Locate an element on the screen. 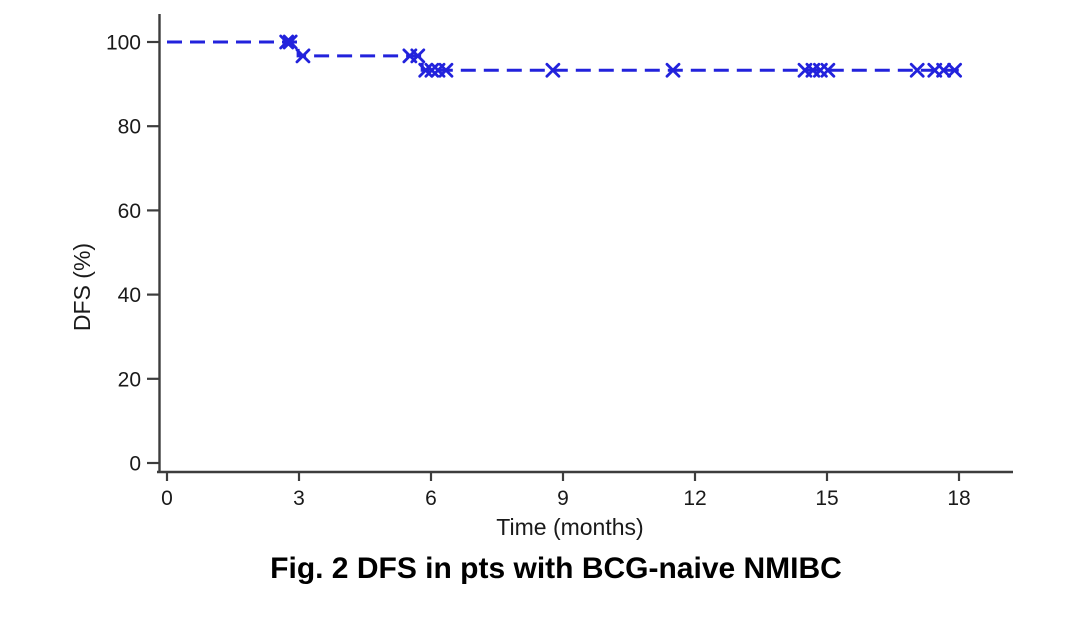 This screenshot has width=1080, height=619. y-tick-label: 100 is located at coordinates (123, 43).